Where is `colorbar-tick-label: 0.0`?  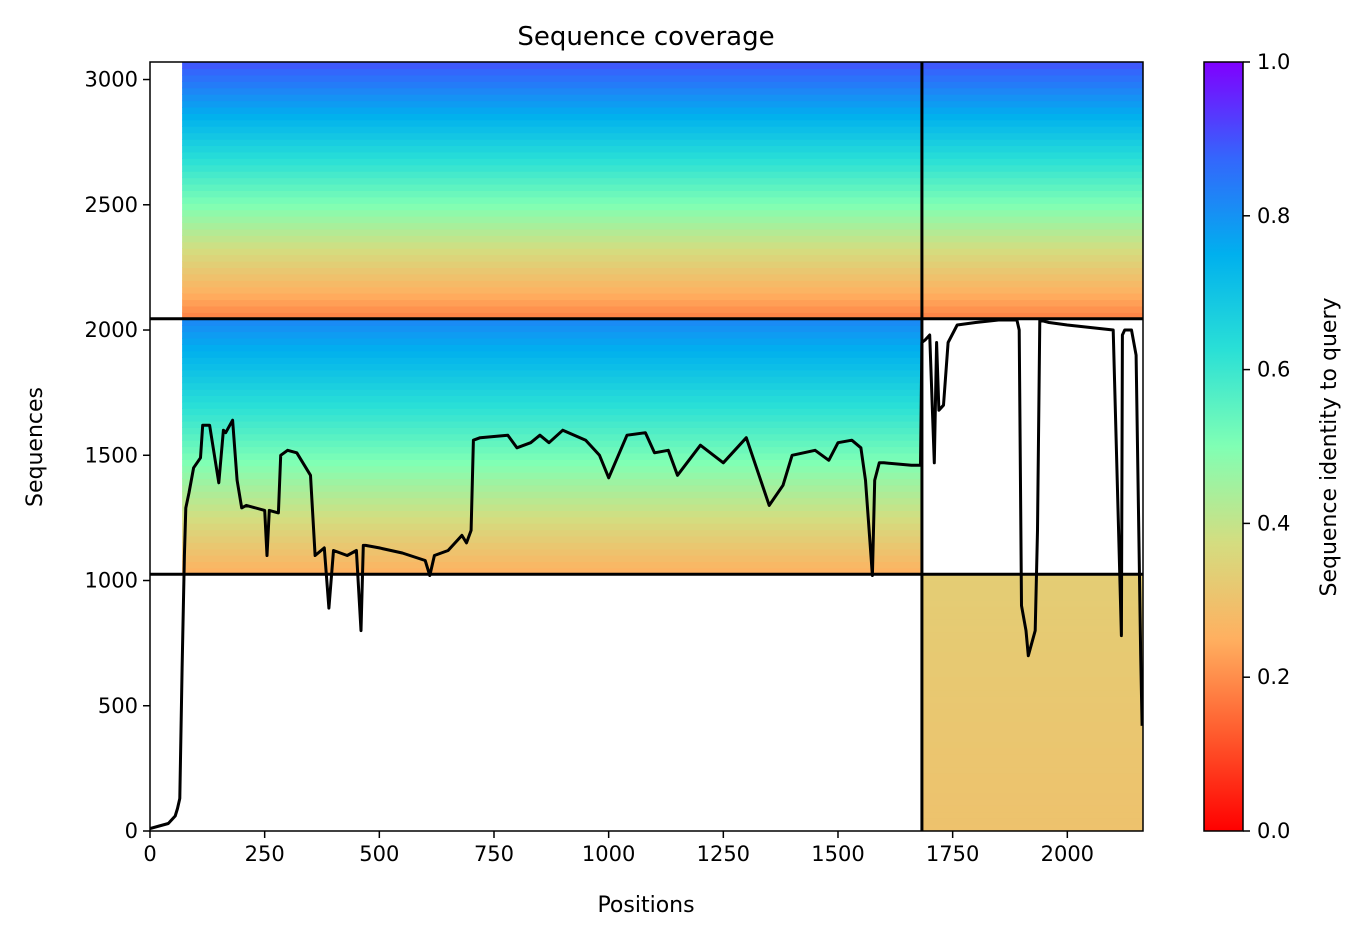 colorbar-tick-label: 0.0 is located at coordinates (1273, 831).